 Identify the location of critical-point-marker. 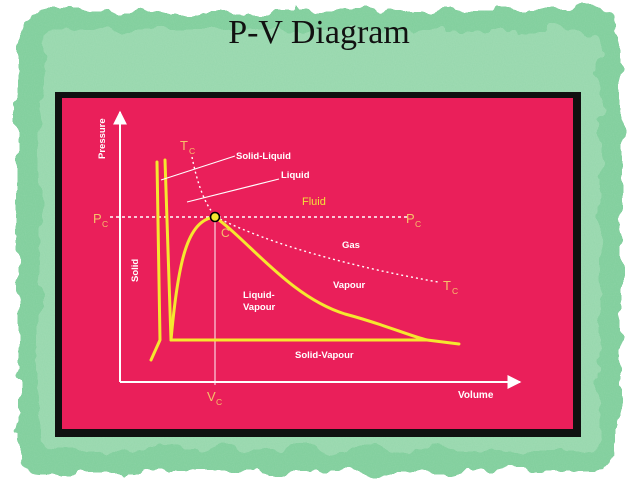
(215, 217).